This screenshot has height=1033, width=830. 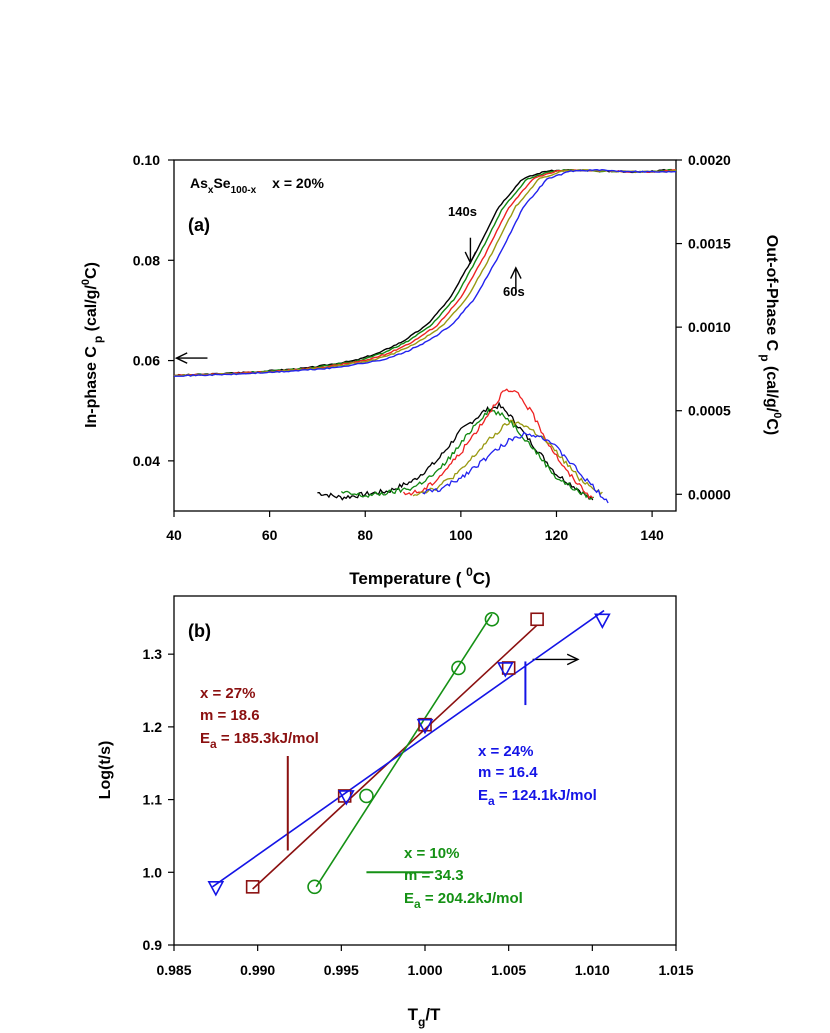 I want to click on out-of-phase-curve-60s, so click(x=515, y=467).